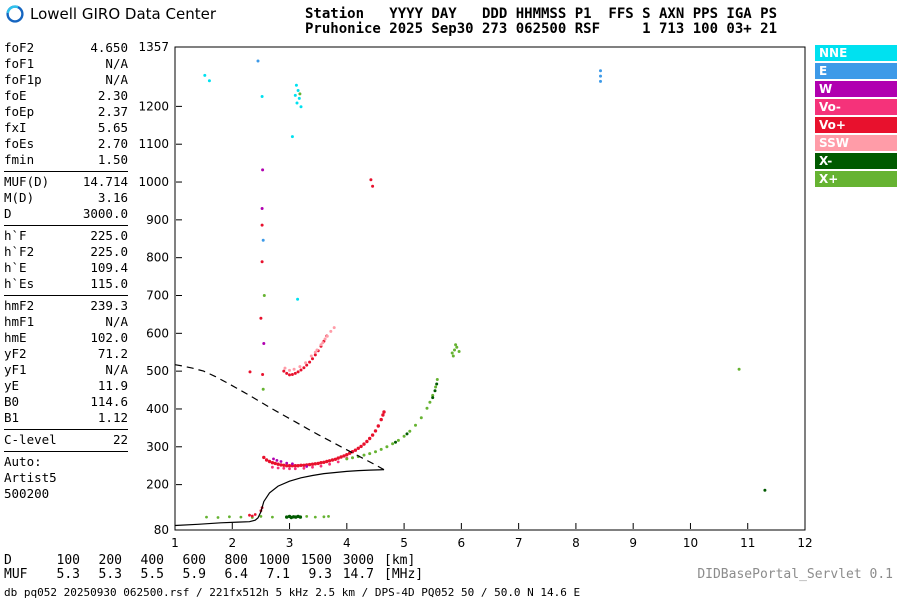  Describe the element at coordinates (519, 543) in the screenshot. I see `x-tick-label: 7` at that location.